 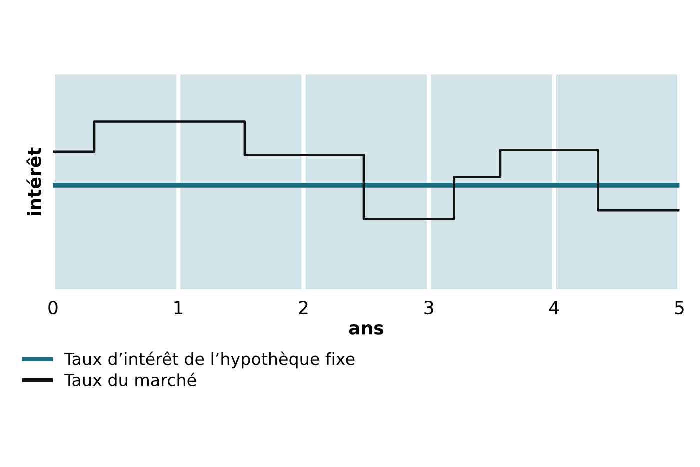 I want to click on x-tick-label: 3, so click(x=429, y=307).